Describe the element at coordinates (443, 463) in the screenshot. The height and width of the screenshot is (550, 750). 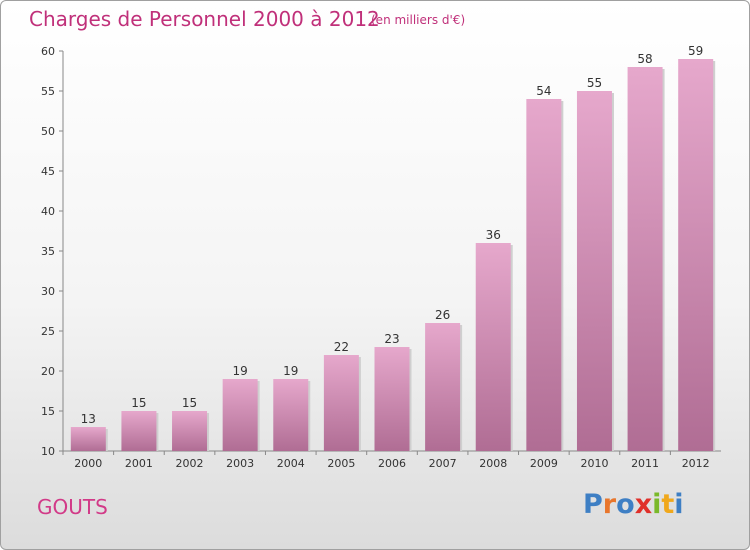
I see `x-tick-label: 2007` at that location.